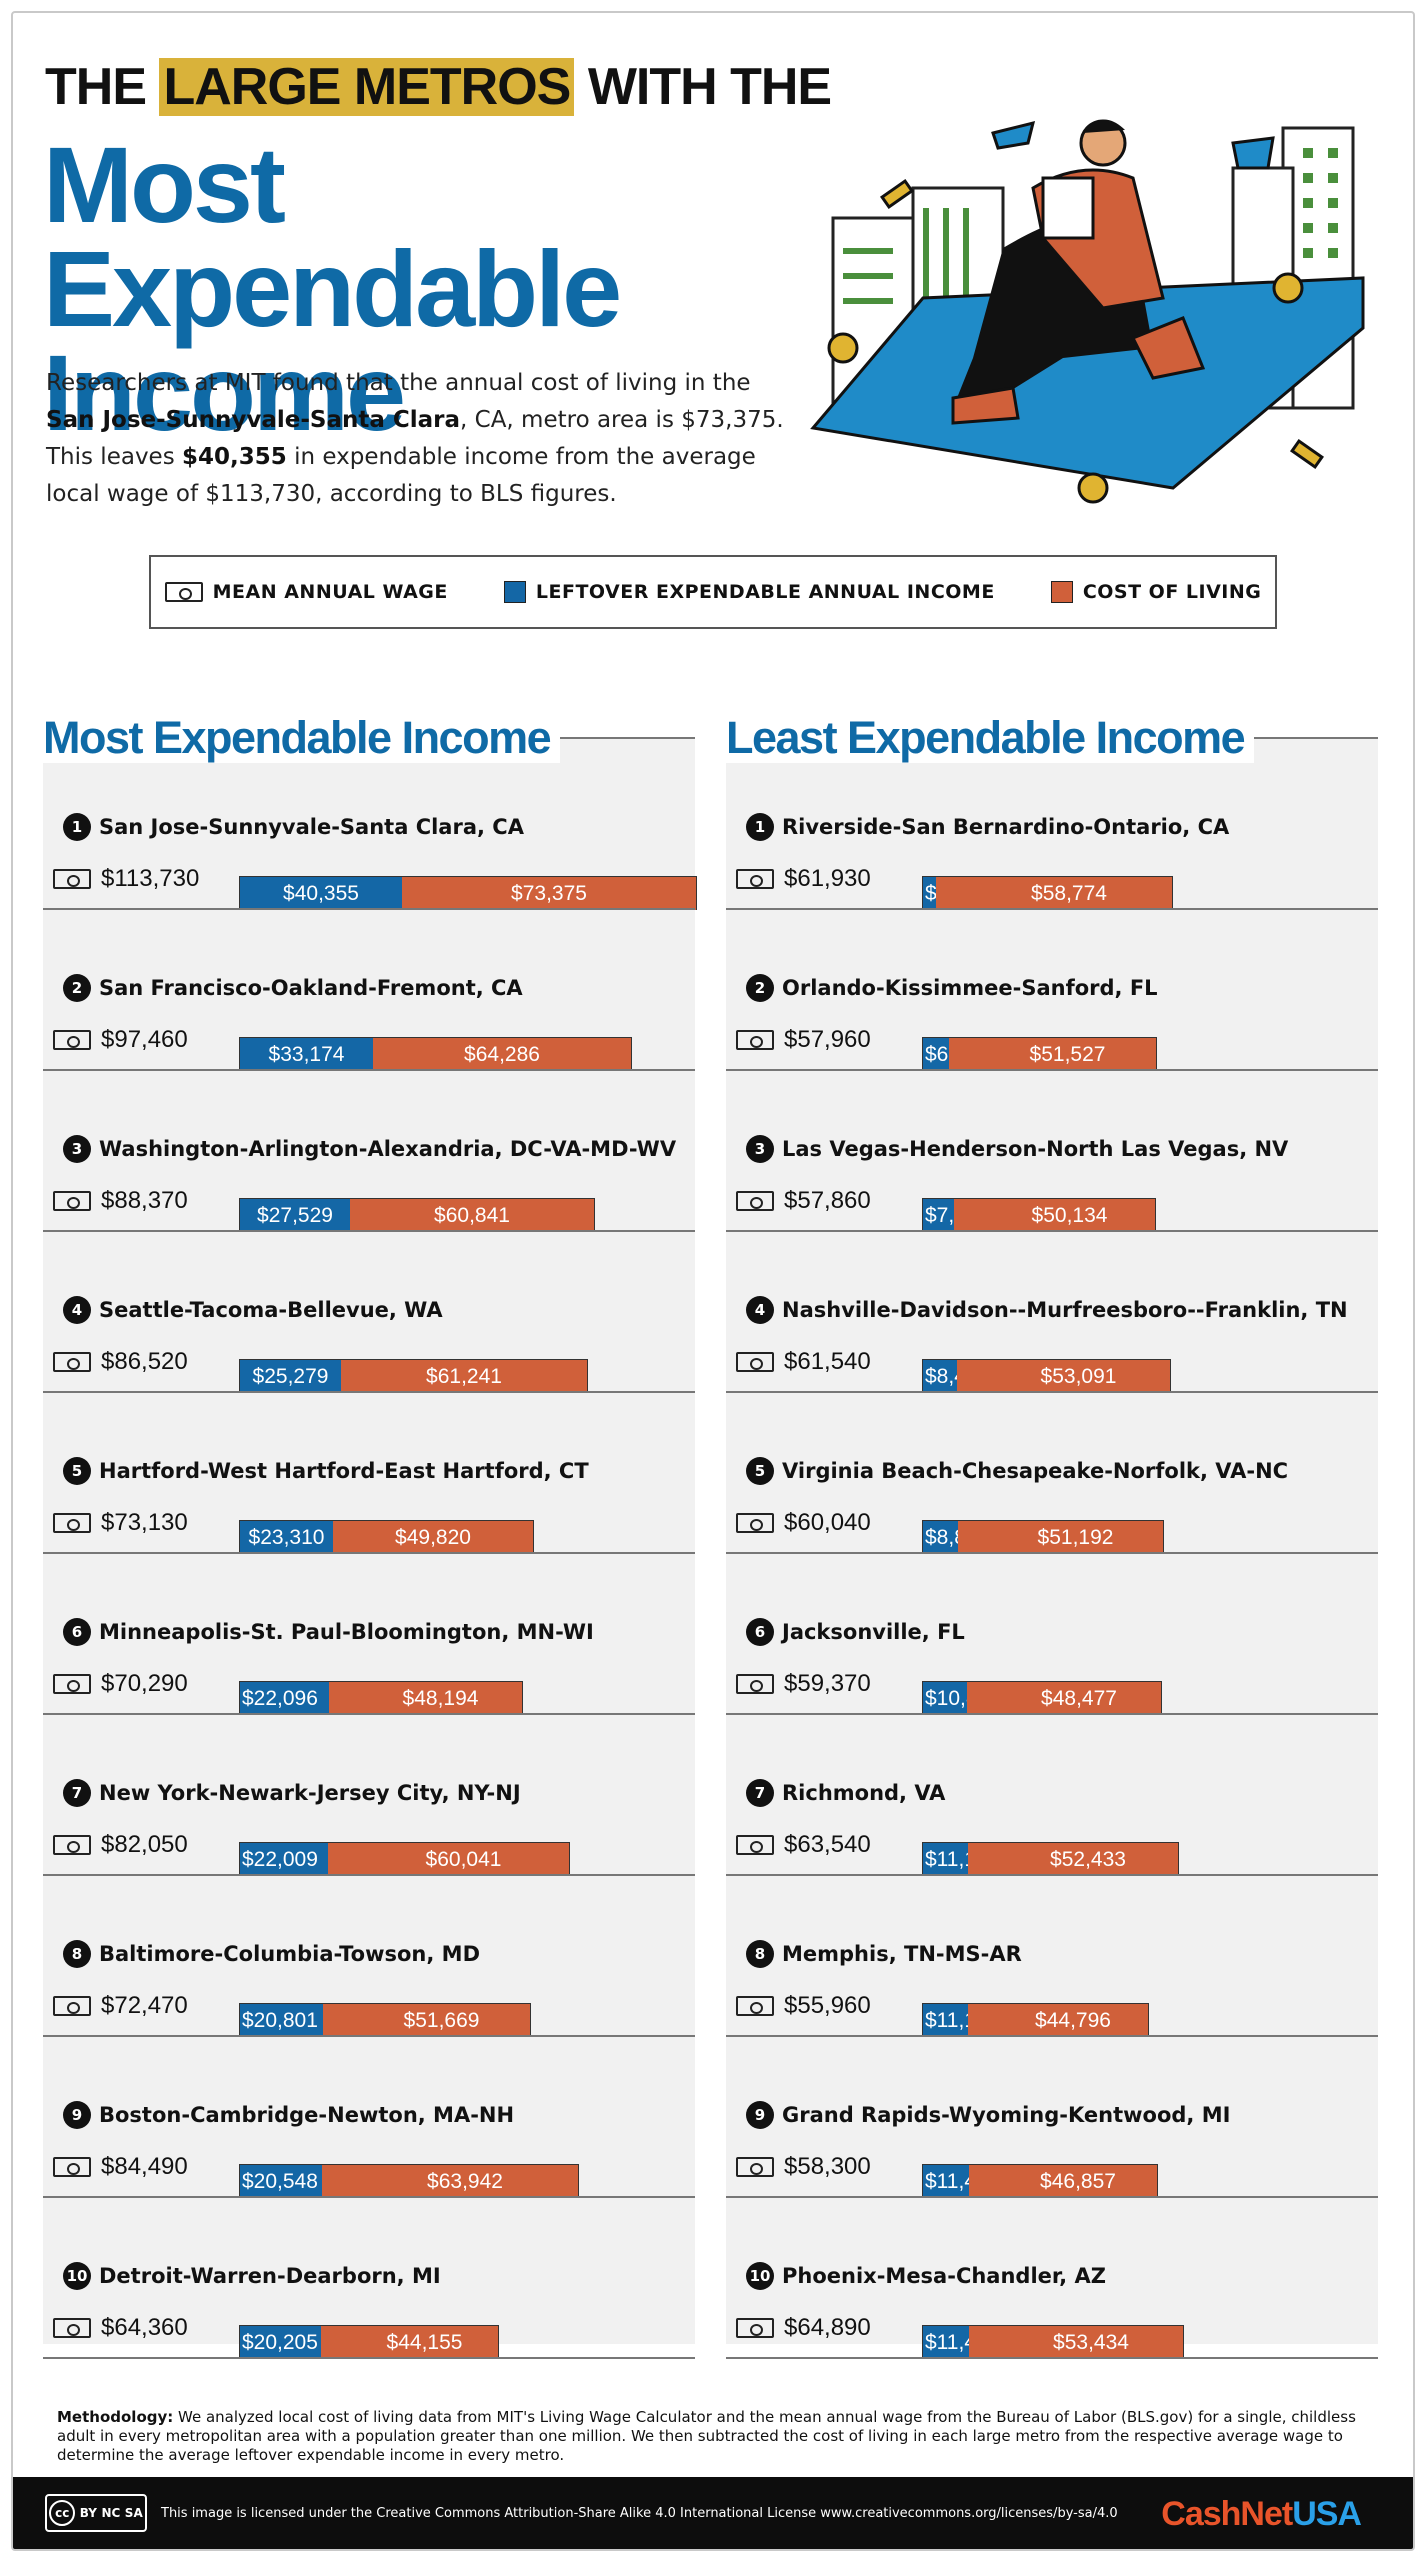 This screenshot has height=2560, width=1424. What do you see at coordinates (386, 1537) in the screenshot?
I see `stacked-bar: $23,310 $49,820` at bounding box center [386, 1537].